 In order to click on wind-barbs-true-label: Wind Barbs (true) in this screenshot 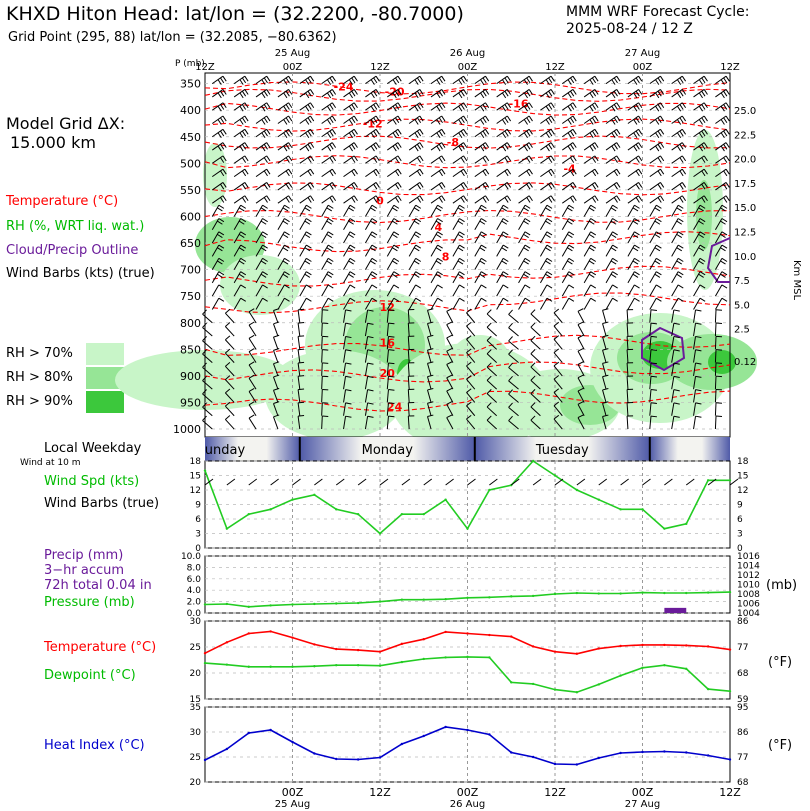, I will do `click(102, 503)`.